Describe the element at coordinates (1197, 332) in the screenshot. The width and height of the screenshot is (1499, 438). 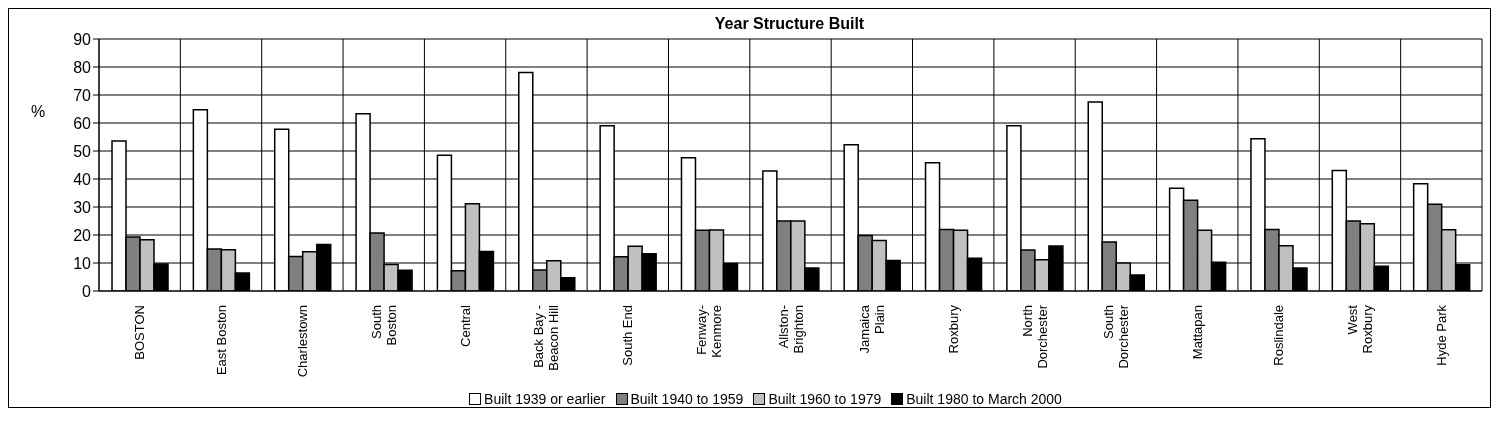
I see `x-tick-label: Mattapan` at that location.